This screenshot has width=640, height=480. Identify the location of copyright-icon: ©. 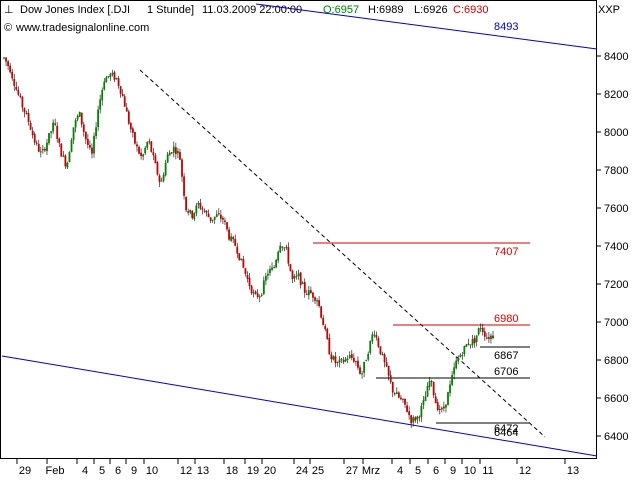
(8, 28).